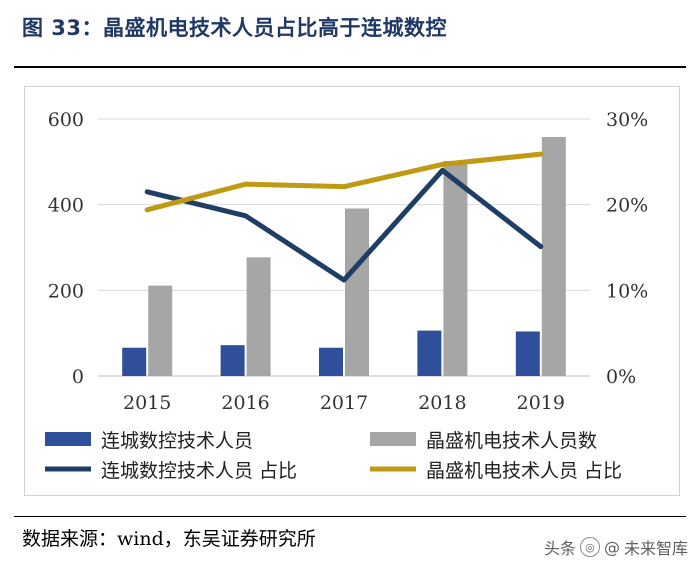 This screenshot has width=700, height=567. What do you see at coordinates (66, 120) in the screenshot?
I see `y-tick-label-left: 600` at bounding box center [66, 120].